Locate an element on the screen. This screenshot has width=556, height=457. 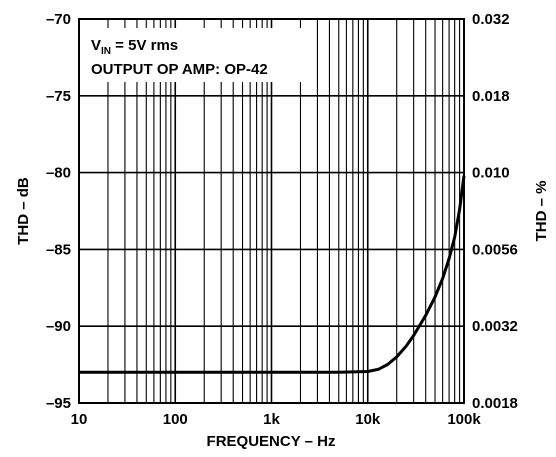
y-tick-label: –90 is located at coordinates (58, 326).